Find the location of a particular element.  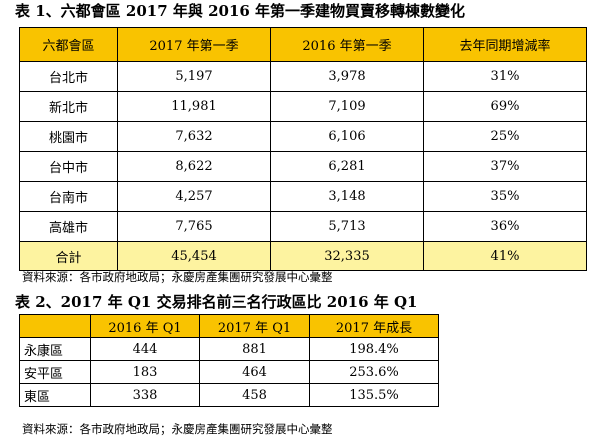

value-2016q1: 3,148 is located at coordinates (347, 196).